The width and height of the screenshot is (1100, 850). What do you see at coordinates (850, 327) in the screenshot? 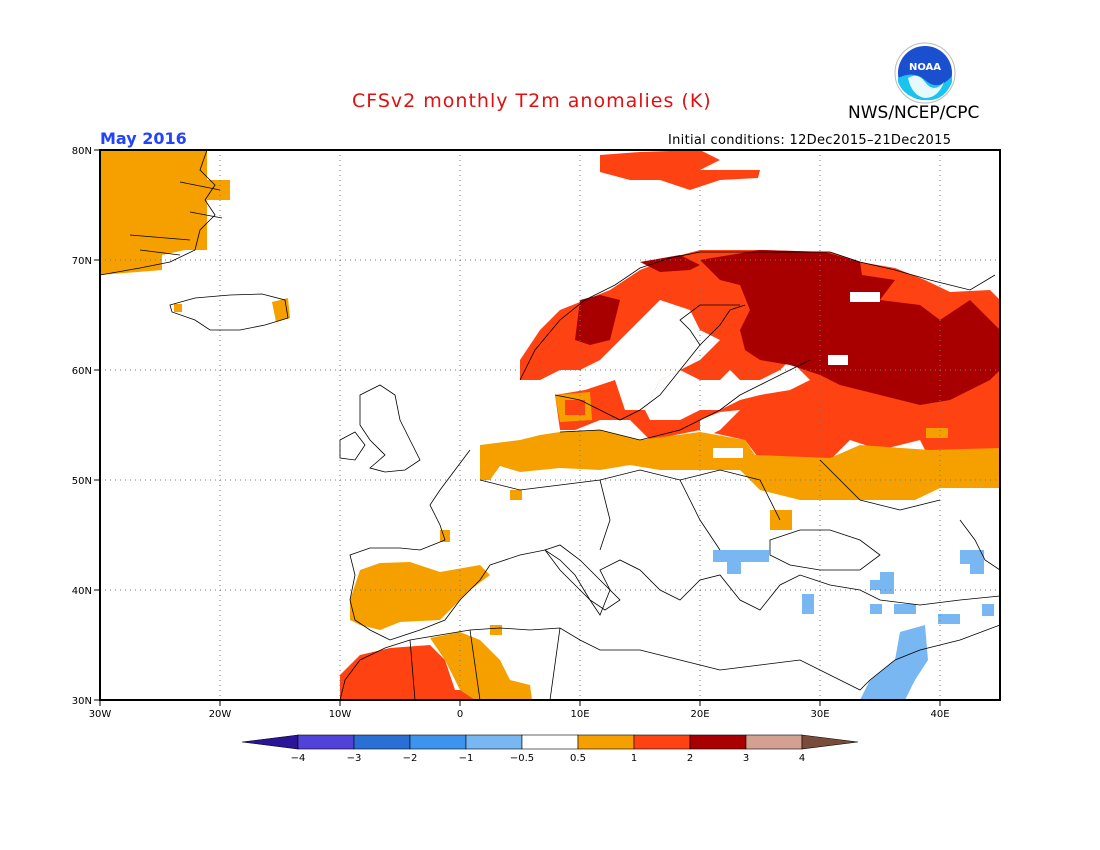
I see `anomaly-russia-strong` at bounding box center [850, 327].